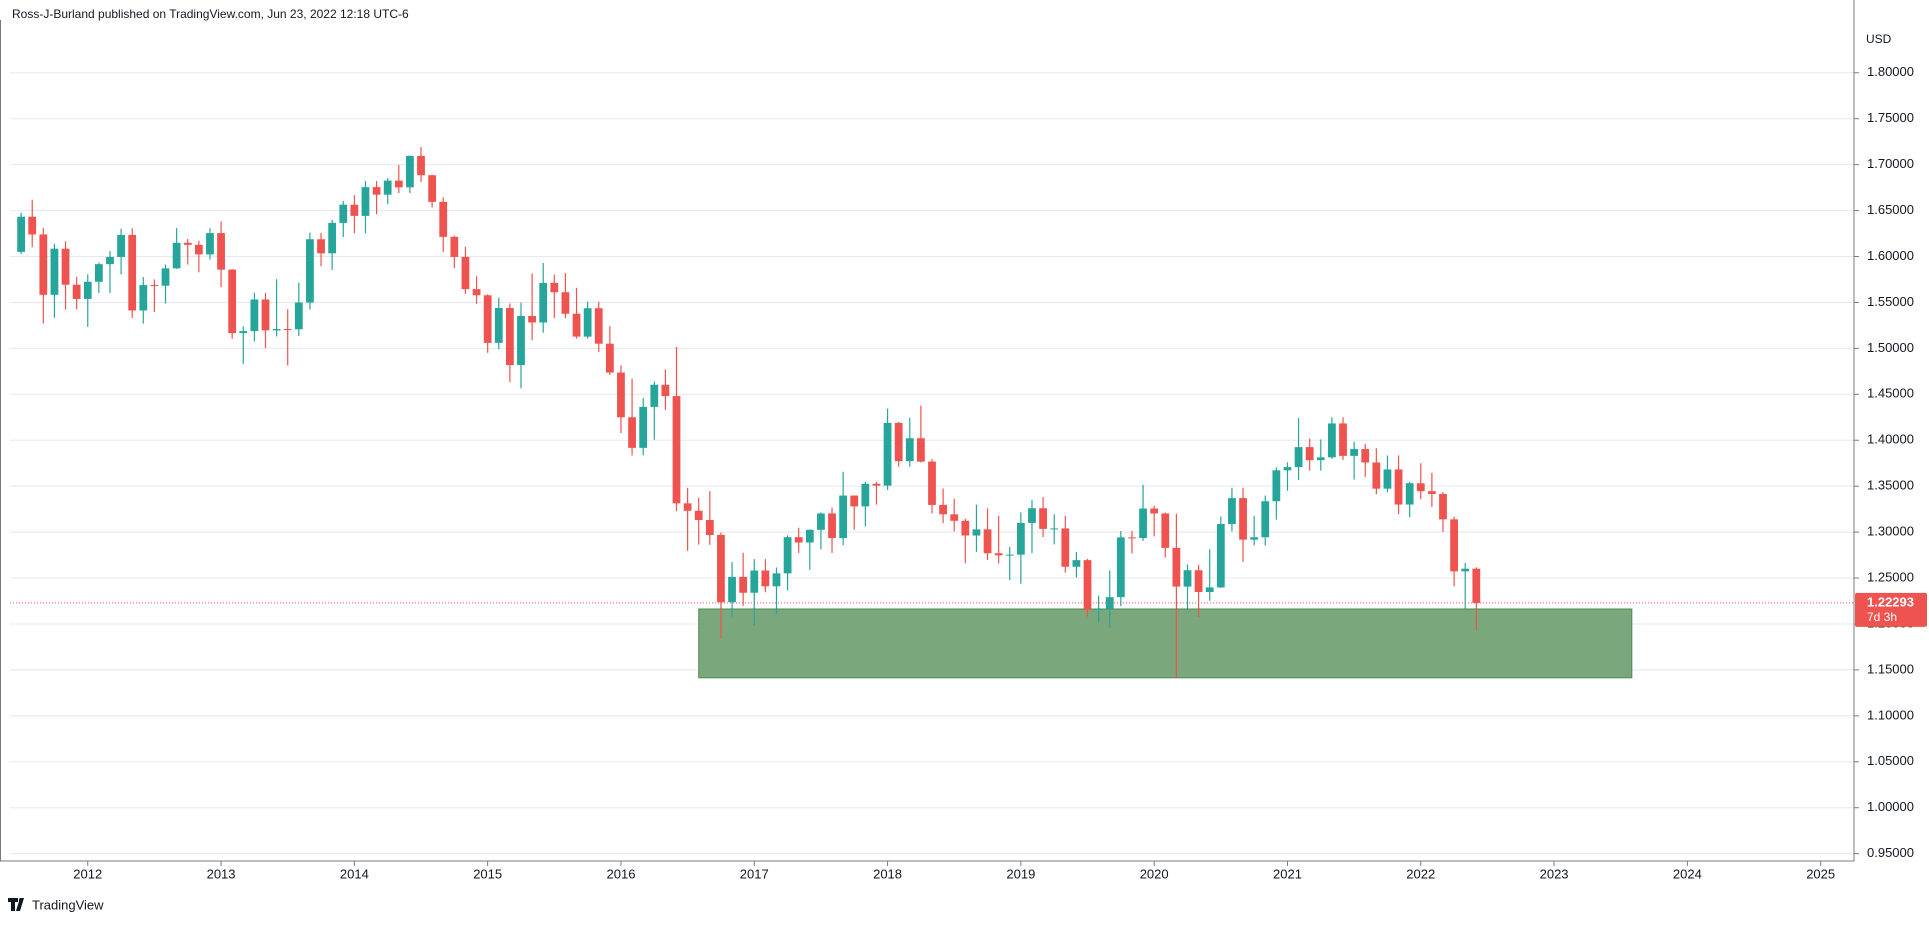 The height and width of the screenshot is (925, 1929). What do you see at coordinates (68, 904) in the screenshot?
I see `logo-text: TradingView` at bounding box center [68, 904].